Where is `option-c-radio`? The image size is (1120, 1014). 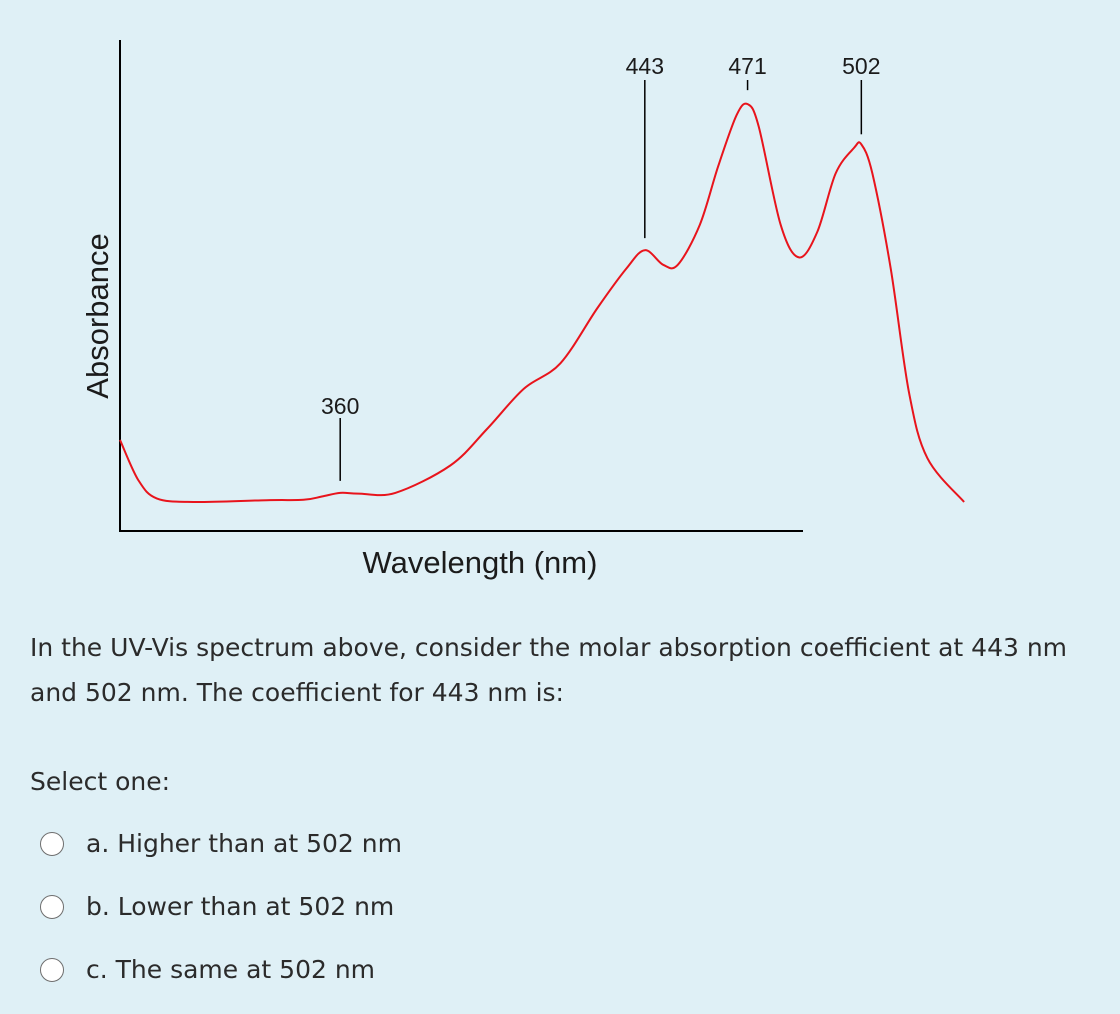
option-c-radio is located at coordinates (52, 969).